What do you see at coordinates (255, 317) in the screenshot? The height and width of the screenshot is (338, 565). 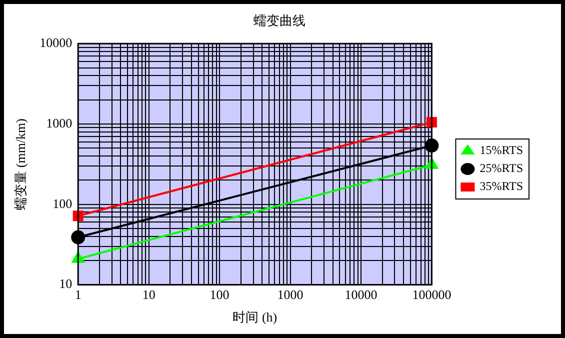 I see `x-axis-title: 时间 (h)` at bounding box center [255, 317].